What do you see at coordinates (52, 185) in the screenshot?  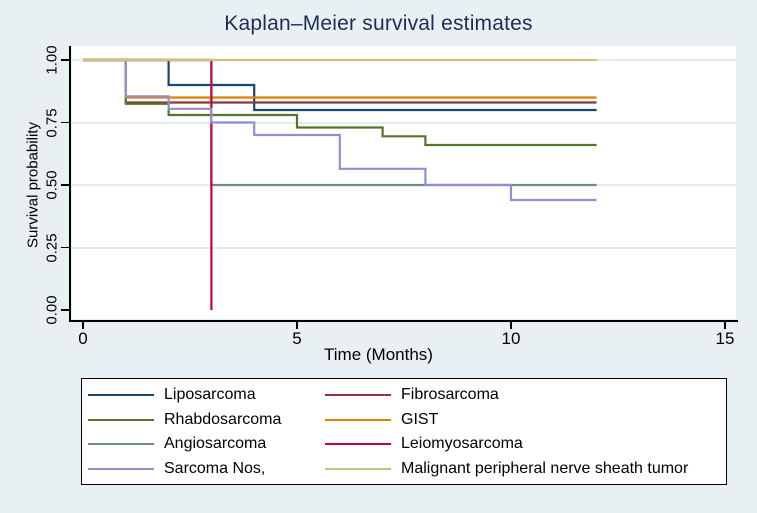 I see `y-tick-label: 0.50` at bounding box center [52, 185].